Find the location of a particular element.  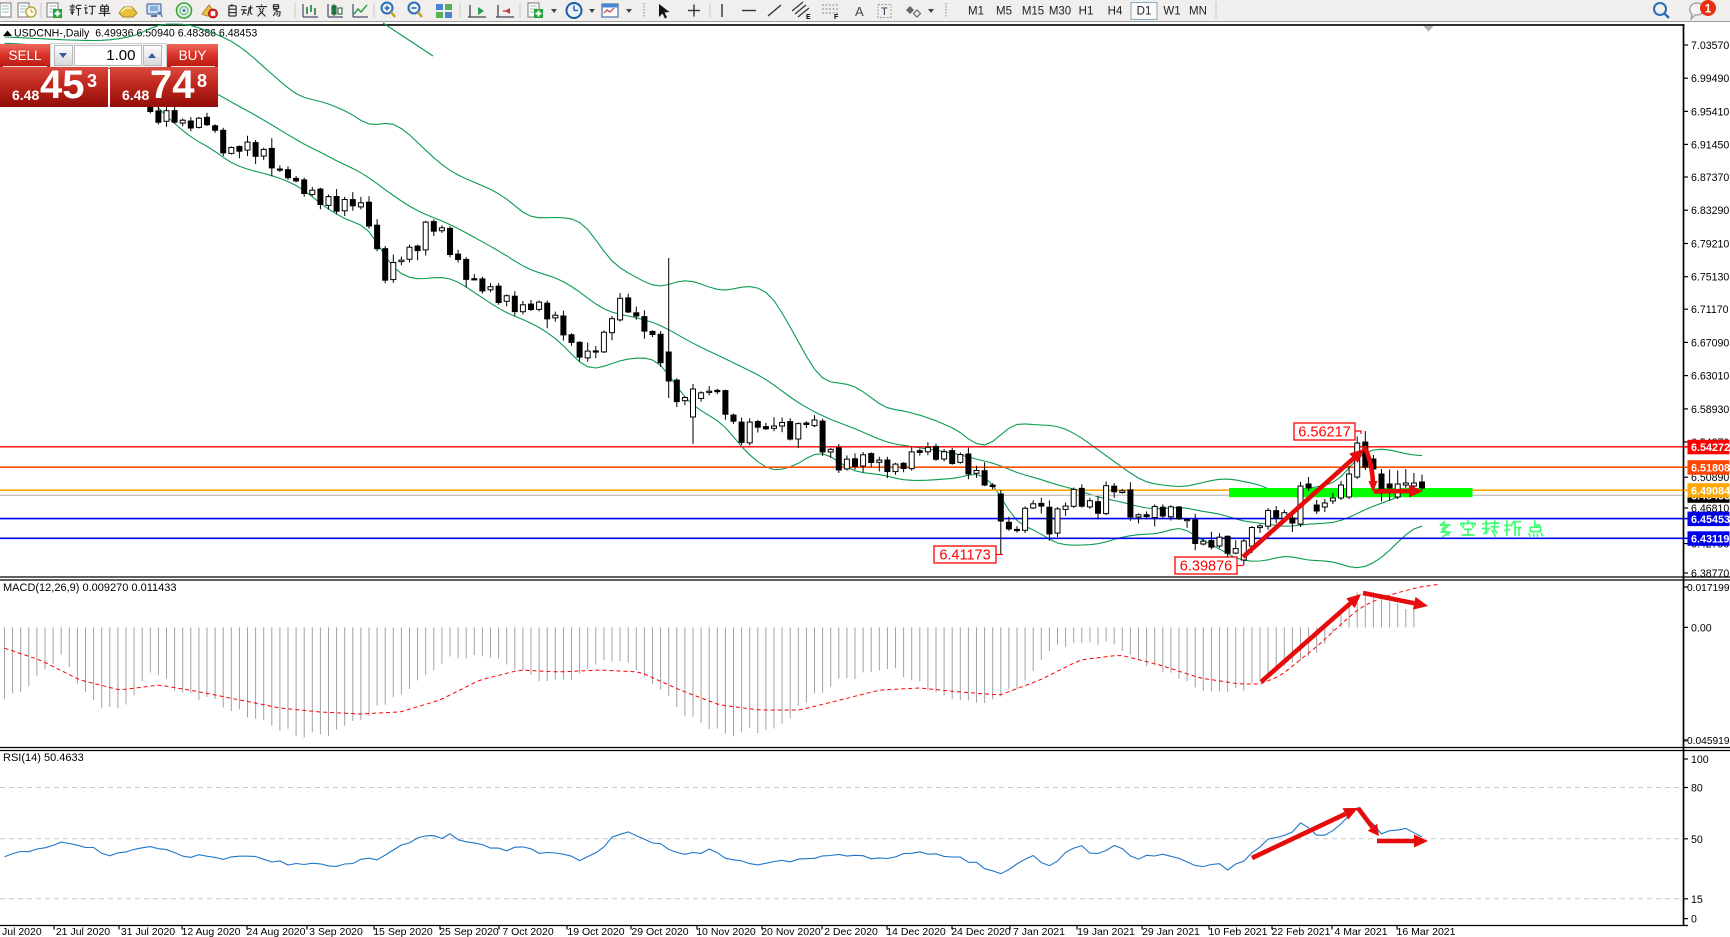

svg-text: M1 is located at coordinates (976, 12).